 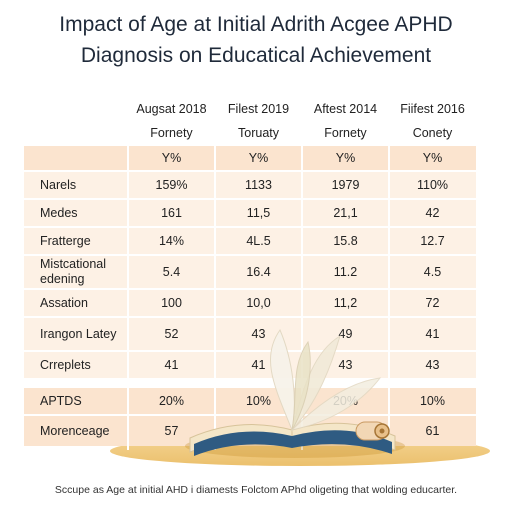 What do you see at coordinates (432, 302) in the screenshot?
I see `row-value: 72` at bounding box center [432, 302].